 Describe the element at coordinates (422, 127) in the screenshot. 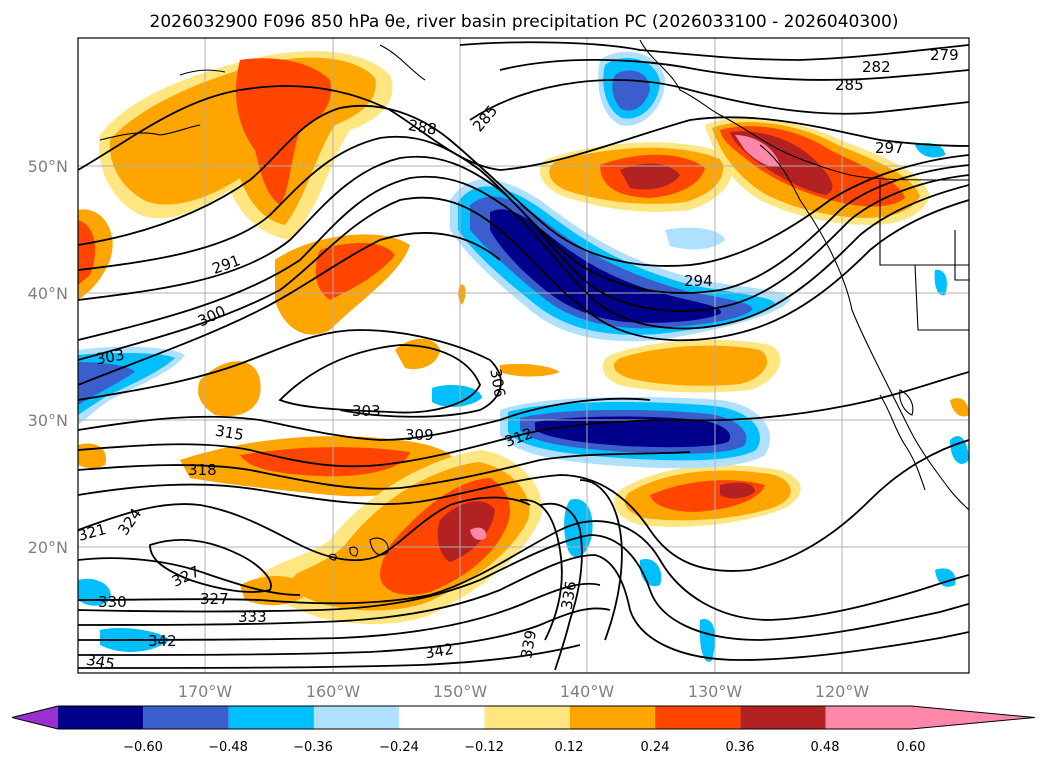

I see `contour-label: 288` at that location.